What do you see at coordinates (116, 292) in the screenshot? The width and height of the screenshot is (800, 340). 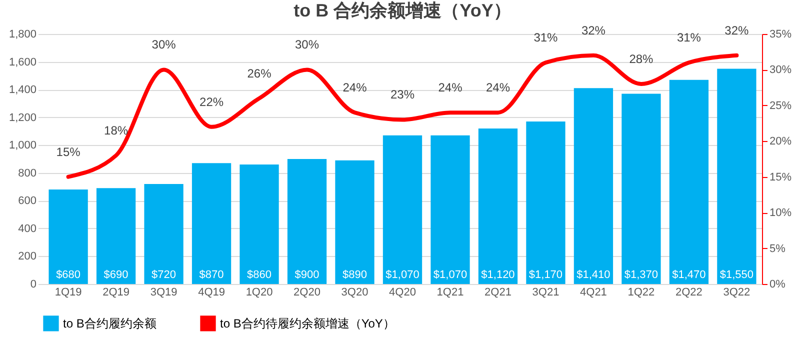 I see `x-tick-label: 2Q19` at bounding box center [116, 292].